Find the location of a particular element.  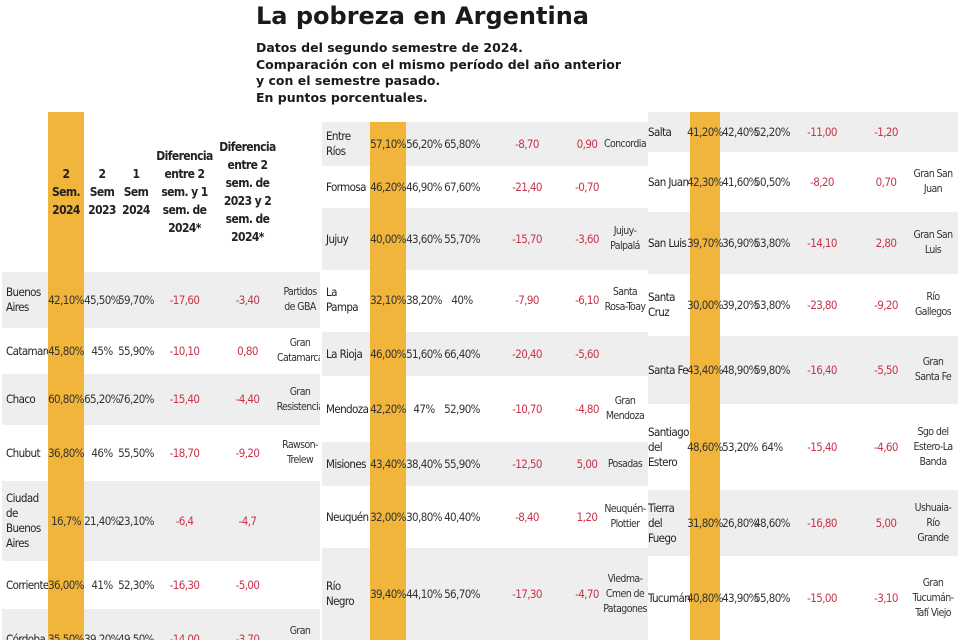

column-header: 2 Sem 2023 is located at coordinates (102, 192).